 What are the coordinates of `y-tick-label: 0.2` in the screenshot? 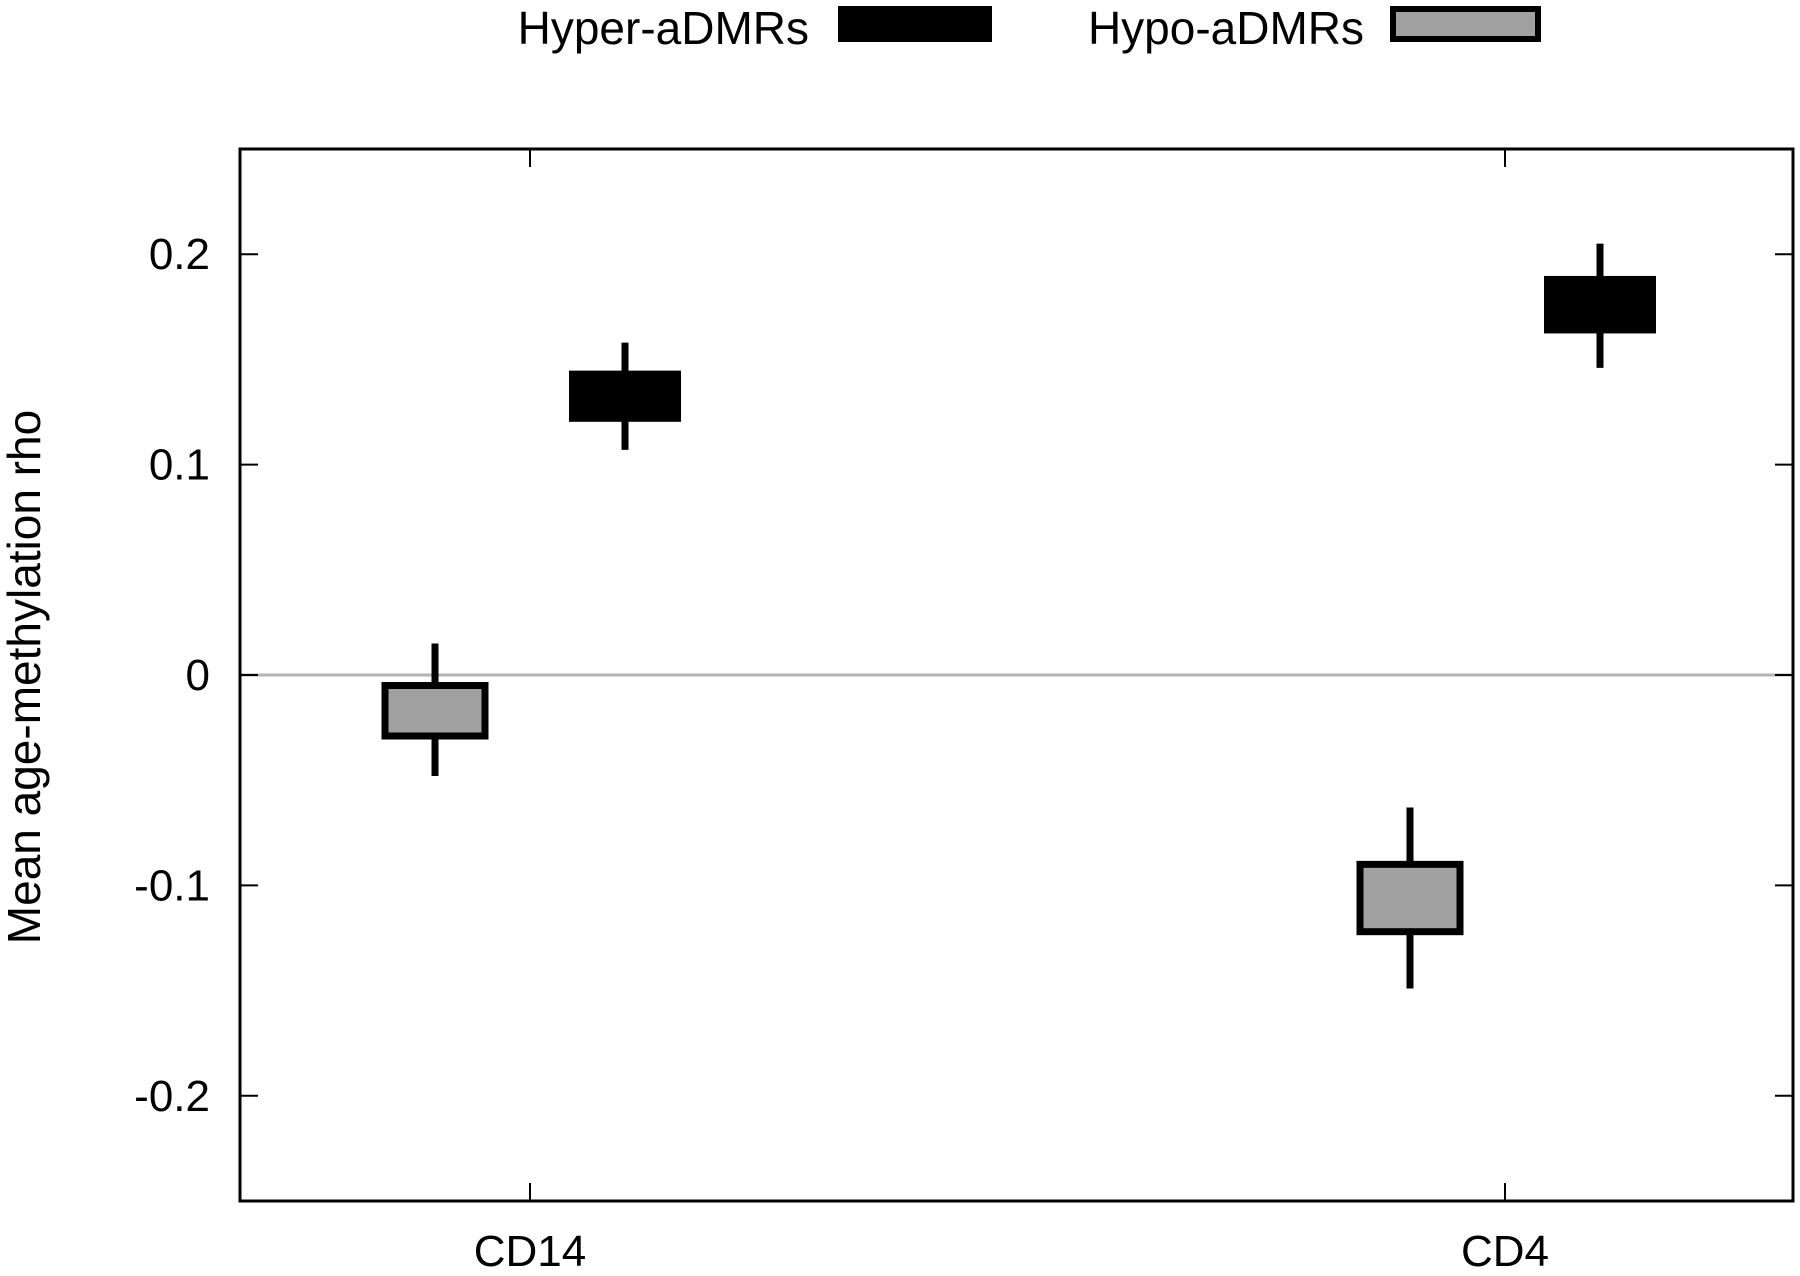 It's located at (179, 254).